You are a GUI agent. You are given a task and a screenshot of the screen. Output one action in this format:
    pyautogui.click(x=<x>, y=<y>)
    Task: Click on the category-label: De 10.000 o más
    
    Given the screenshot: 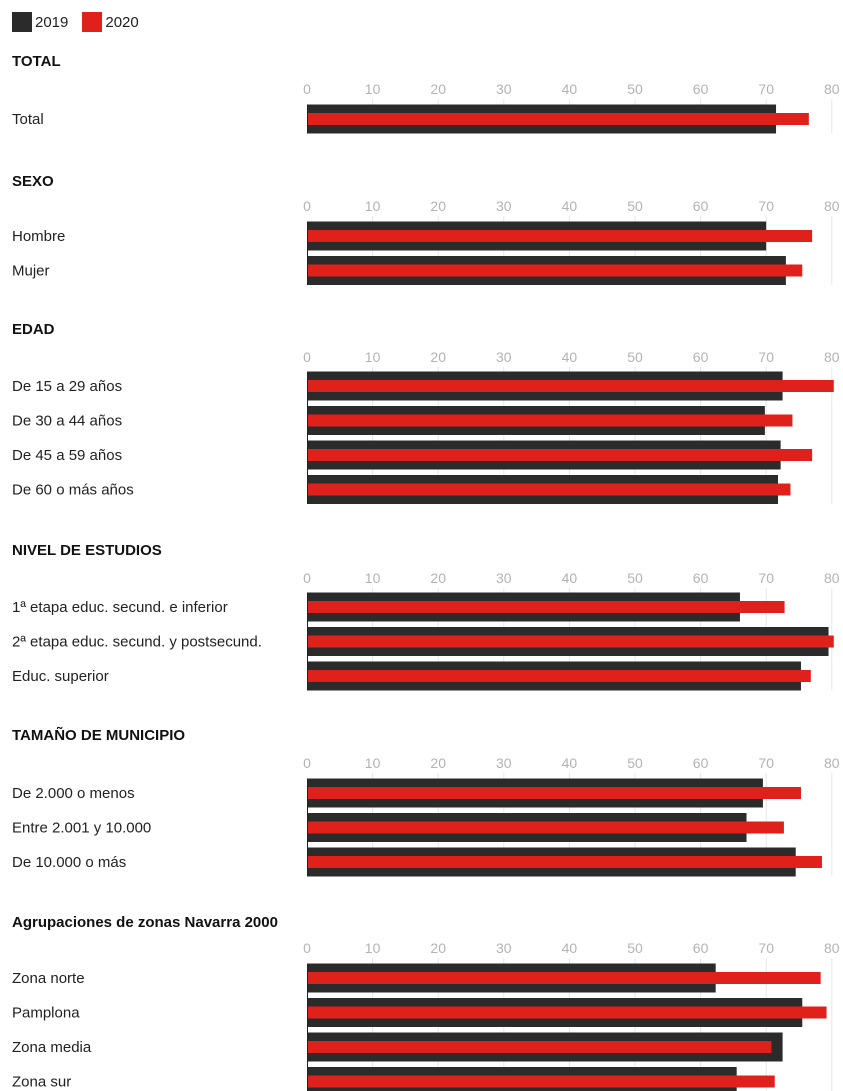 What is the action you would take?
    pyautogui.click(x=69, y=862)
    